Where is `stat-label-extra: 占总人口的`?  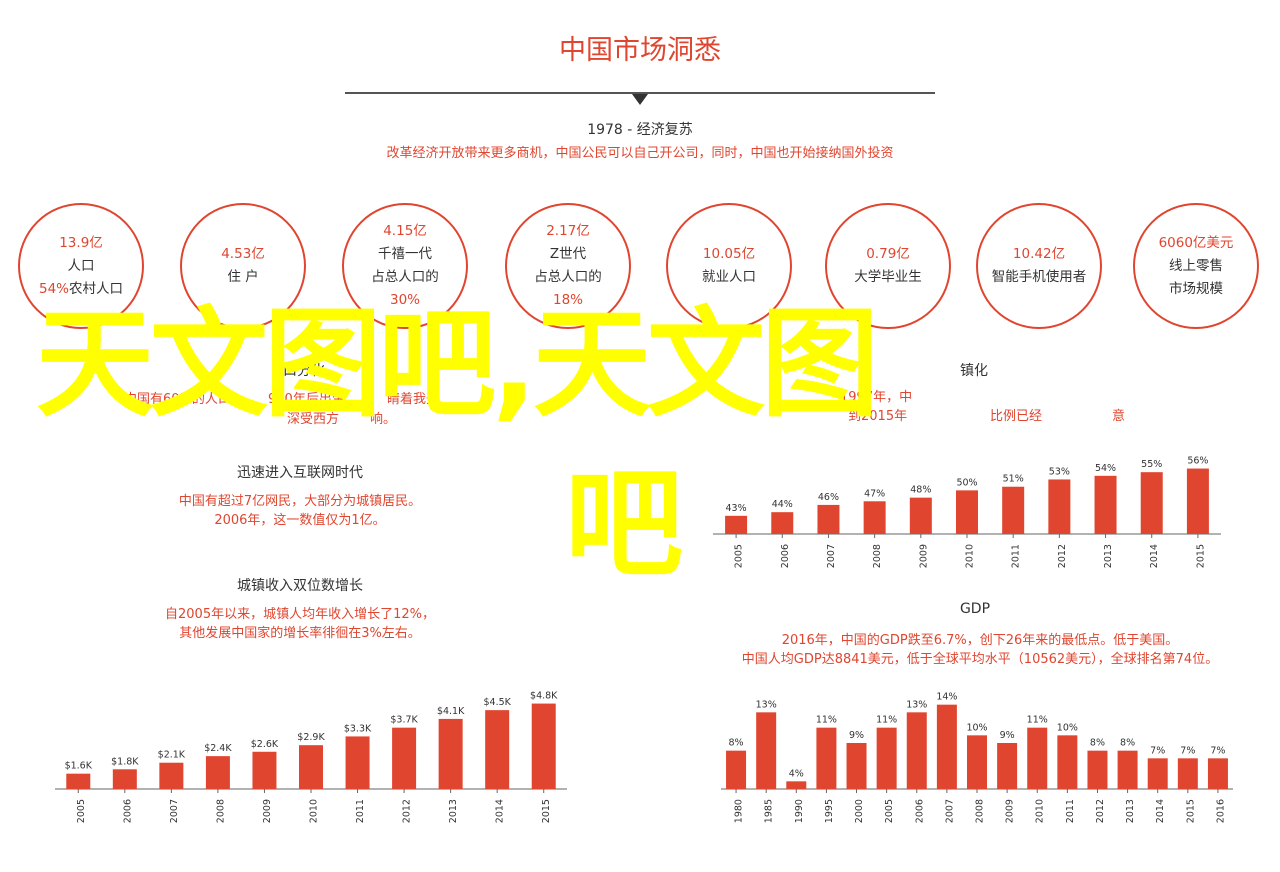
stat-label-extra: 占总人口的 is located at coordinates (405, 277).